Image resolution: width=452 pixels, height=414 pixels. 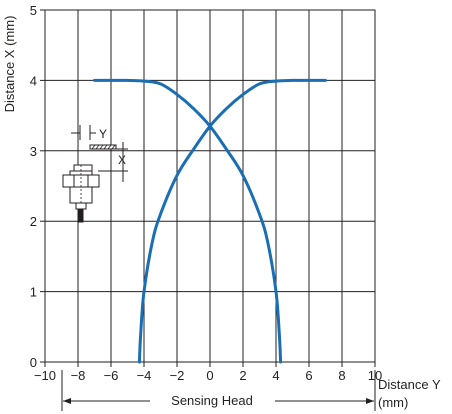 I want to click on inset-sensor-cable, so click(x=81, y=206).